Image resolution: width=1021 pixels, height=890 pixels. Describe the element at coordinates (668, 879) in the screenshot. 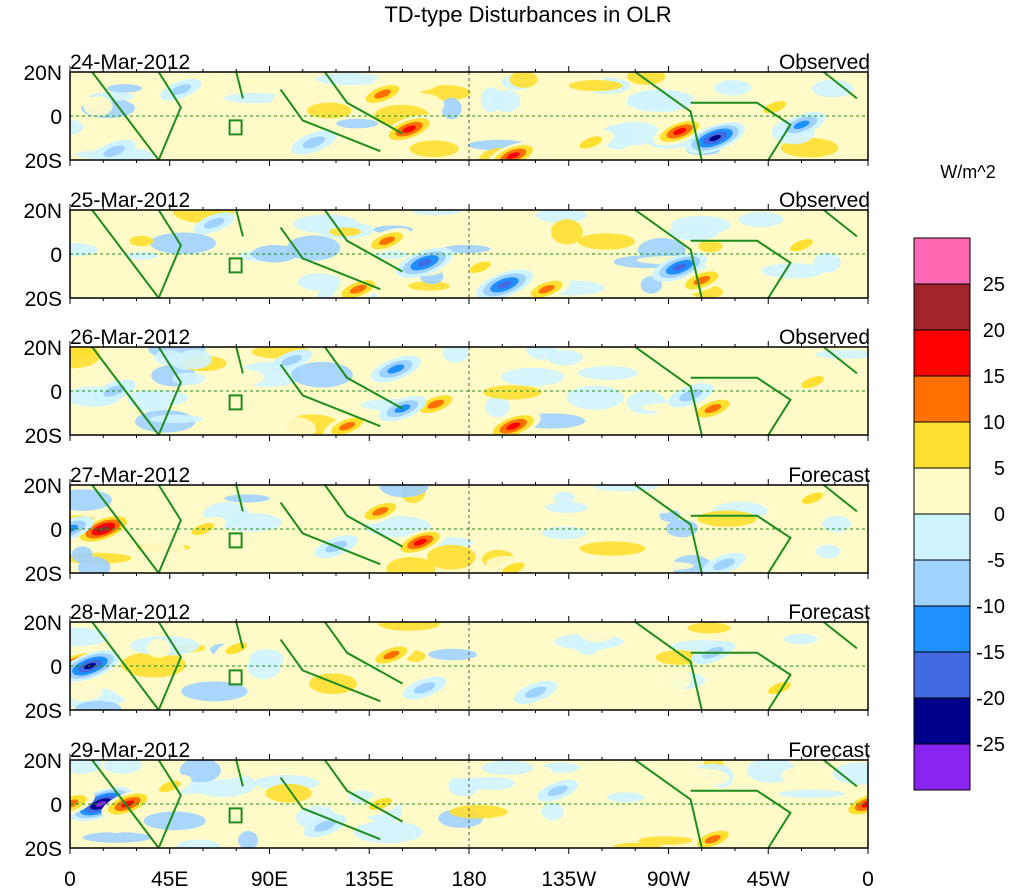

I see `x-tick-label: 90W` at that location.